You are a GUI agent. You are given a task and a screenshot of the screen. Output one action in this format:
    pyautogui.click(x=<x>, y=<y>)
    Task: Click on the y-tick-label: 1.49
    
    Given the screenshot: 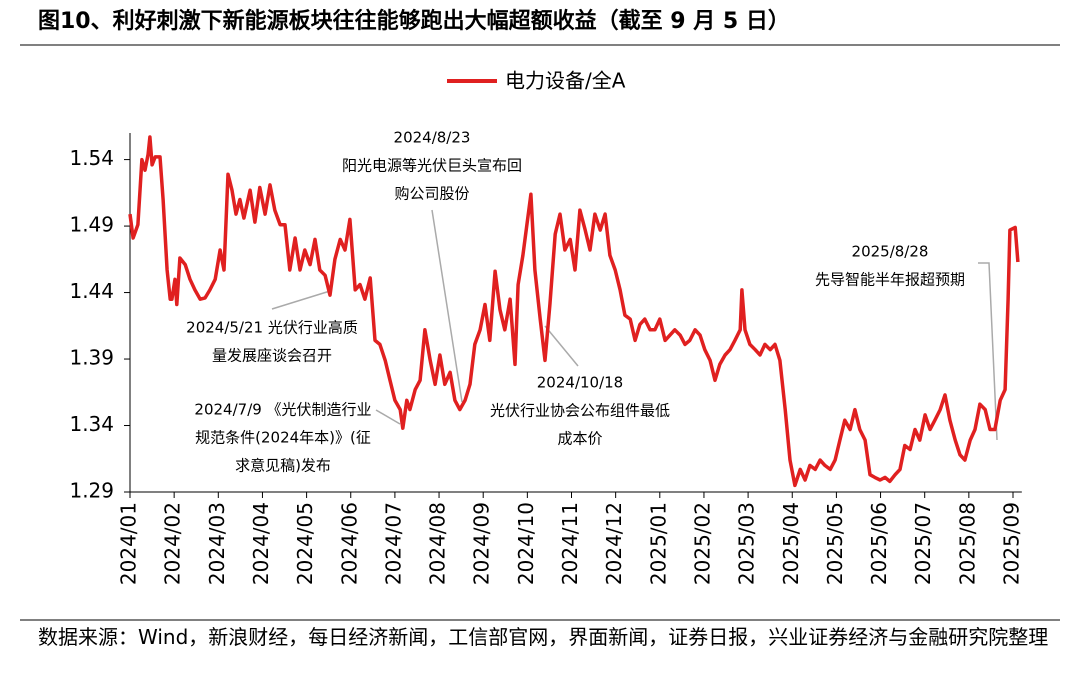 What is the action you would take?
    pyautogui.click(x=91, y=225)
    